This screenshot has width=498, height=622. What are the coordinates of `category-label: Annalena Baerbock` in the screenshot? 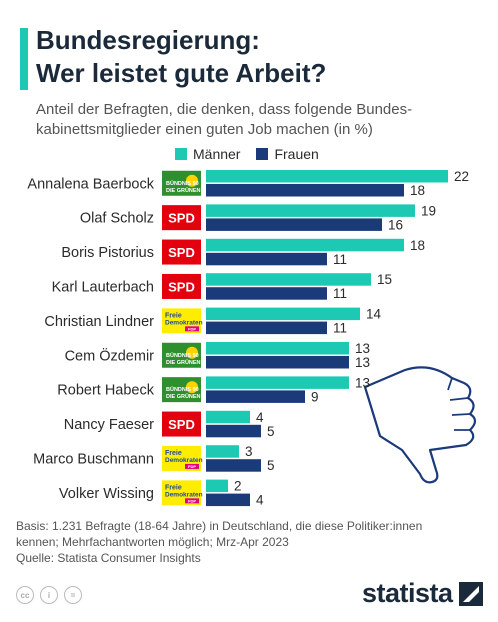 It's located at (90, 184).